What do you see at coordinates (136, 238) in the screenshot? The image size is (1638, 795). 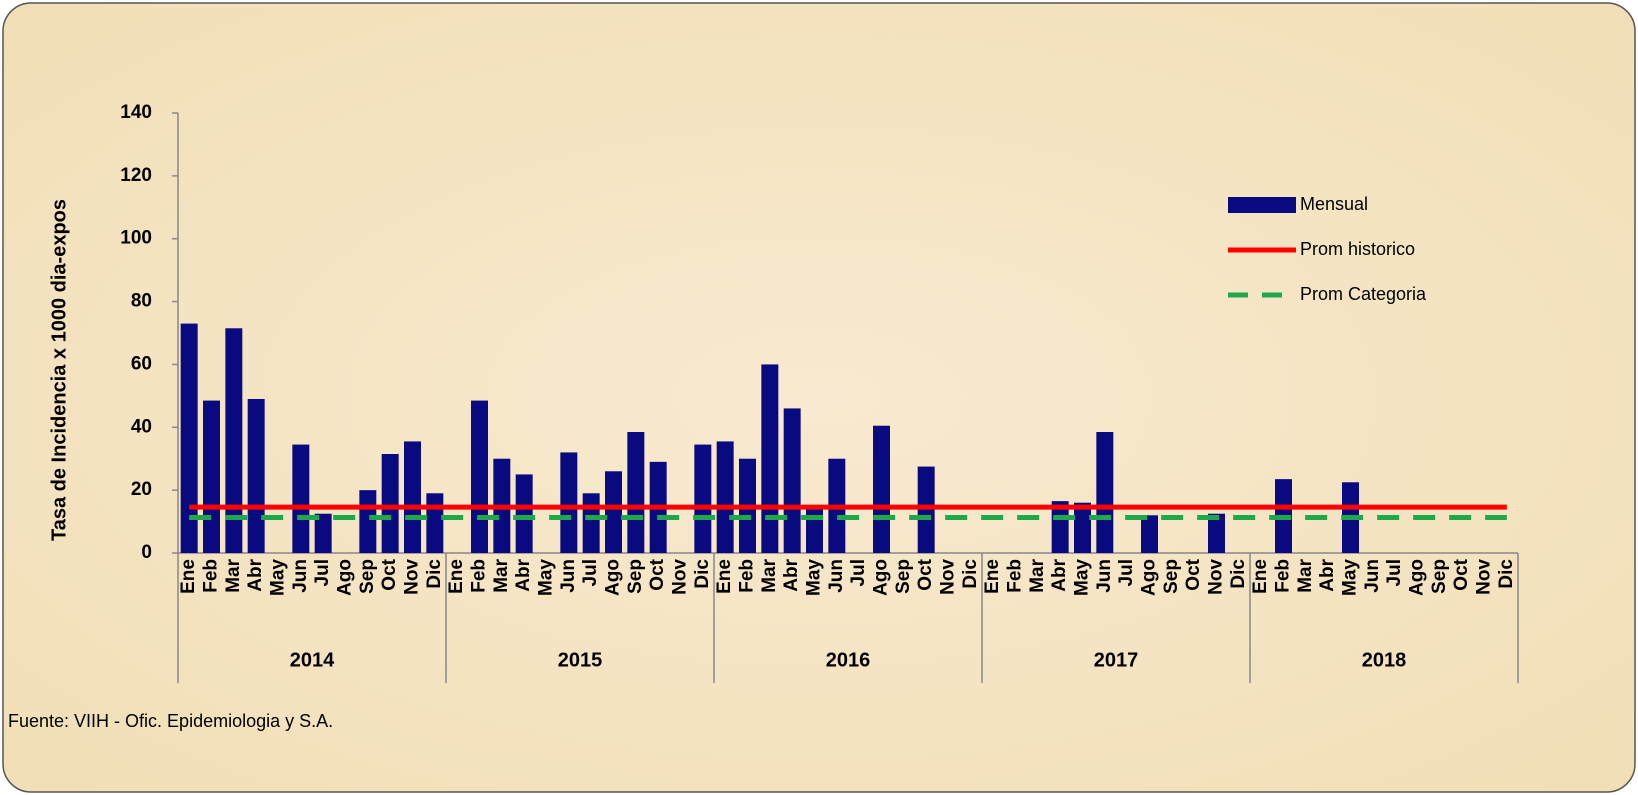 I see `y-tick-label: 100` at bounding box center [136, 238].